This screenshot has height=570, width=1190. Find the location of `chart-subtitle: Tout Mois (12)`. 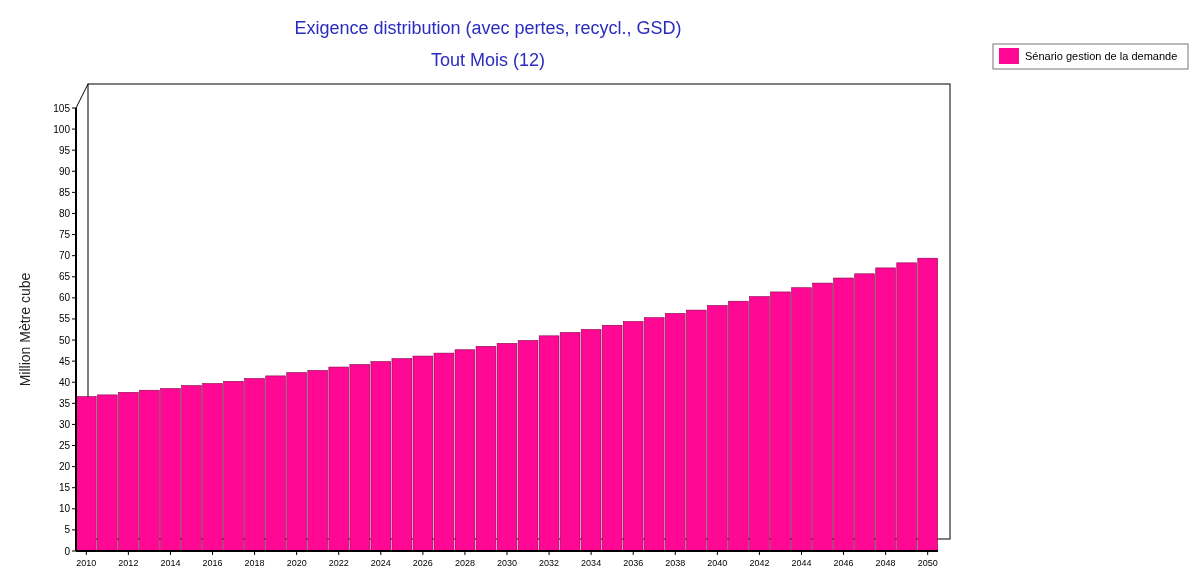

chart-subtitle: Tout Mois (12) is located at coordinates (488, 60).